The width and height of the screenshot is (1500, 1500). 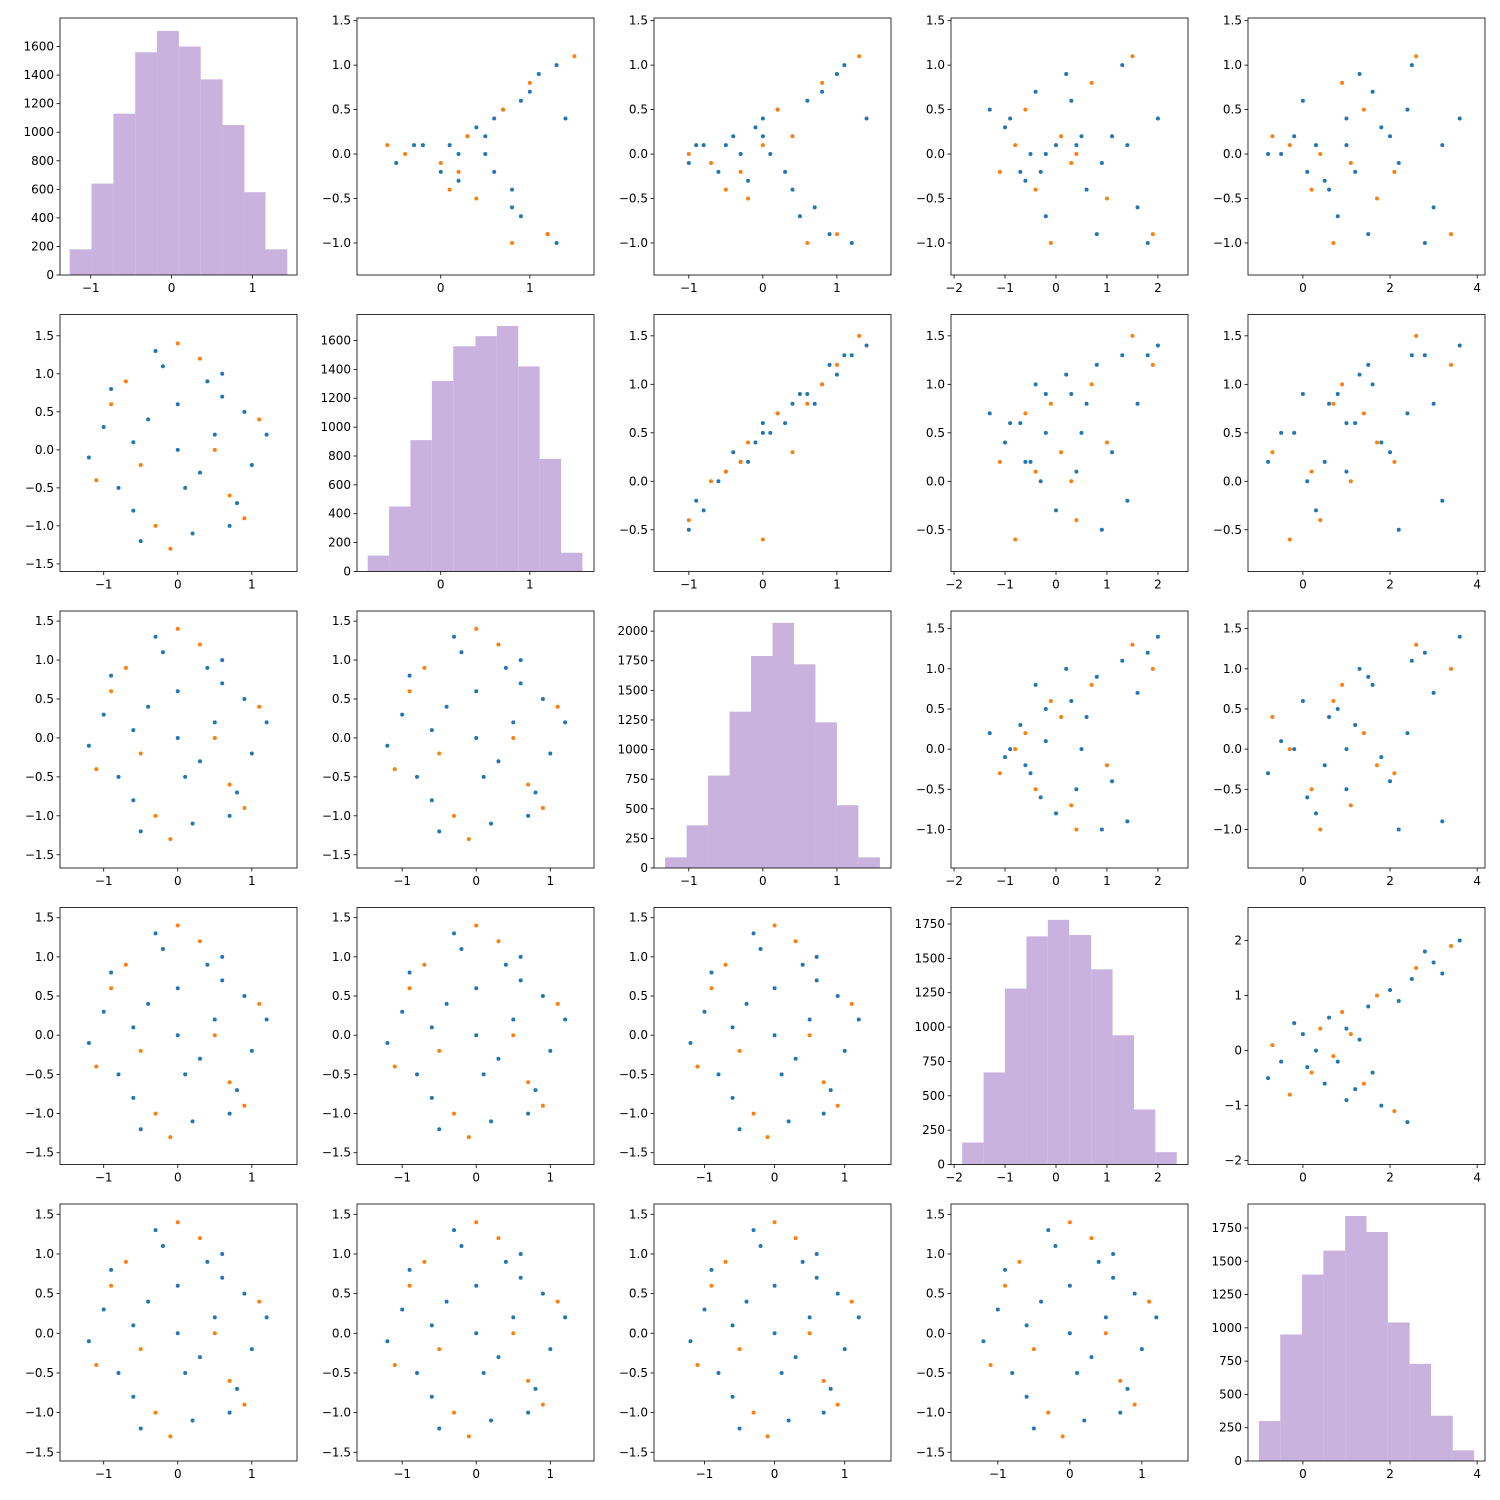 What do you see at coordinates (1158, 585) in the screenshot?
I see `x-tick-label: 2` at bounding box center [1158, 585].